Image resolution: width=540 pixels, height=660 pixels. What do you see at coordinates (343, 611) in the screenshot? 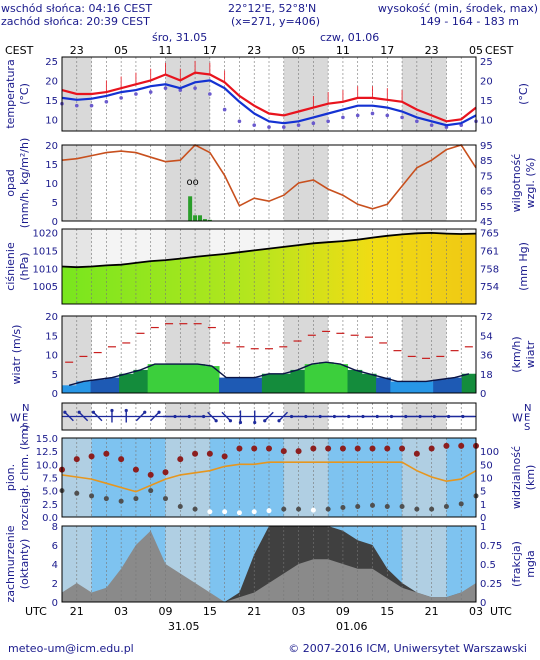
I see `bottom-hour-label: 09` at bounding box center [343, 611].